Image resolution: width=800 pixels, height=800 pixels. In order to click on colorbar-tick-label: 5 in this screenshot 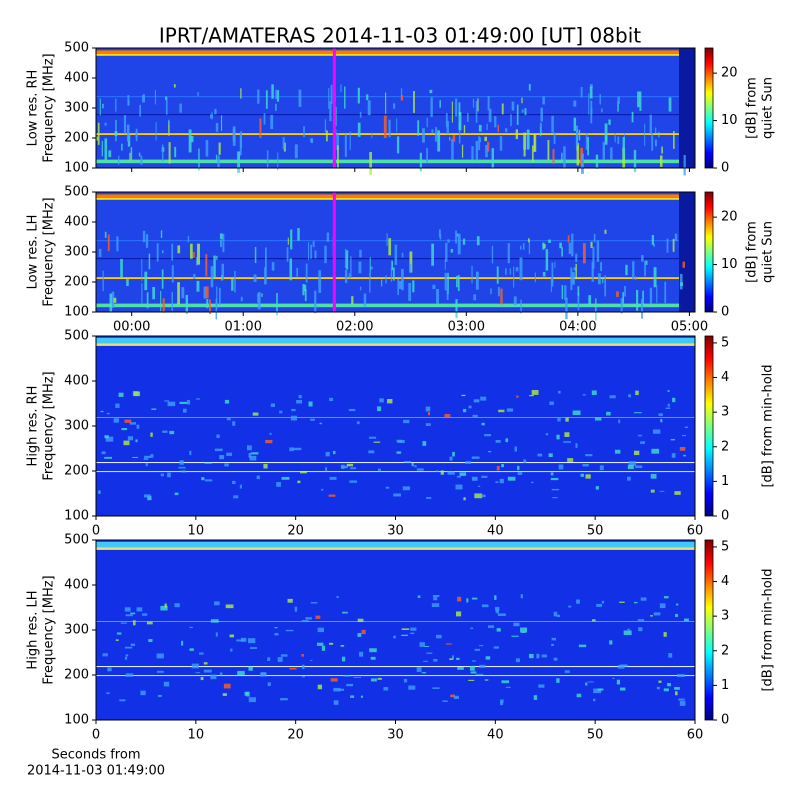, I will do `click(725, 342)`.